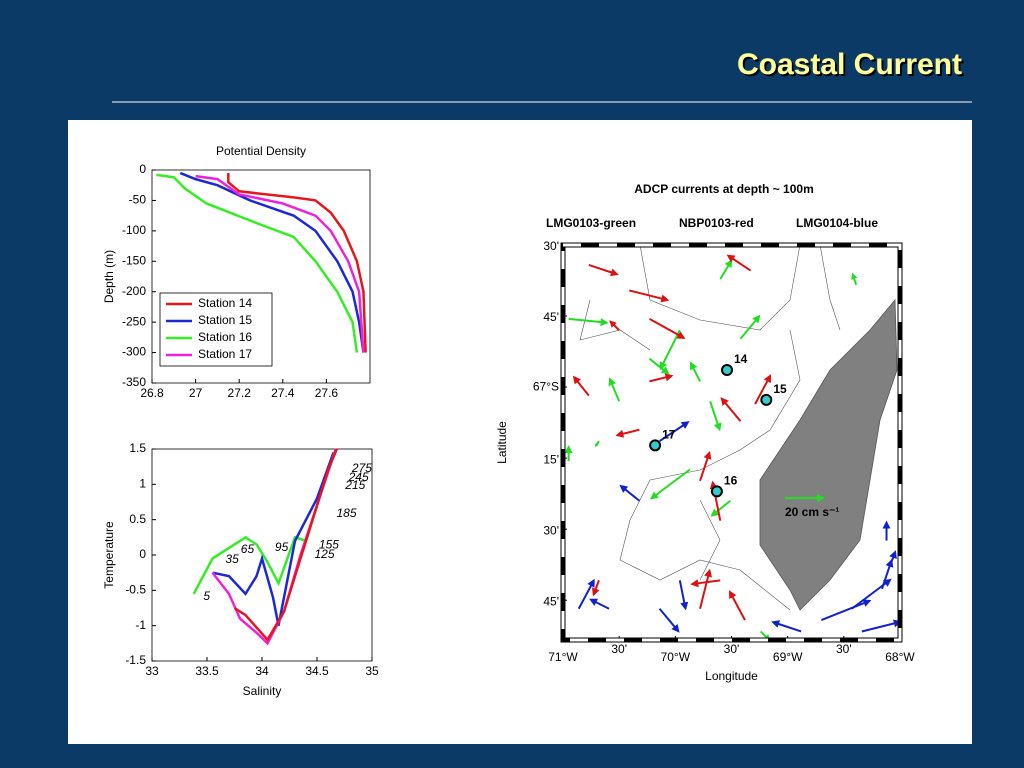 The image size is (1024, 768). Describe the element at coordinates (283, 393) in the screenshot. I see `x-tick-label: 27.4` at that location.